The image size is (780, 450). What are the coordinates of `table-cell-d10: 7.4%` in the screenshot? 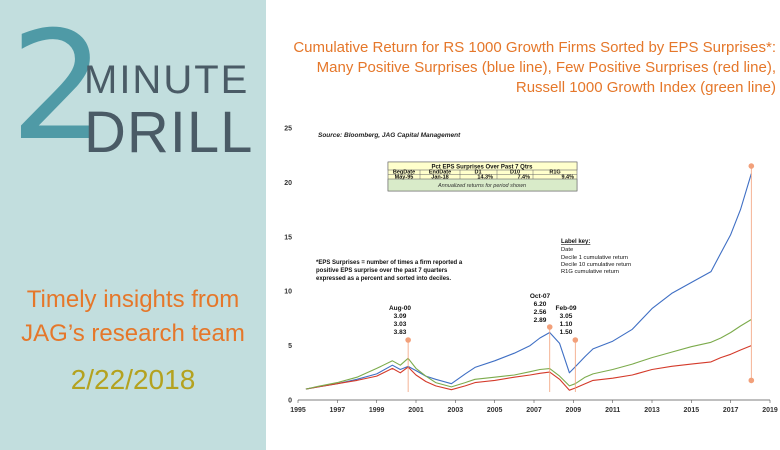 It's located at (523, 178).